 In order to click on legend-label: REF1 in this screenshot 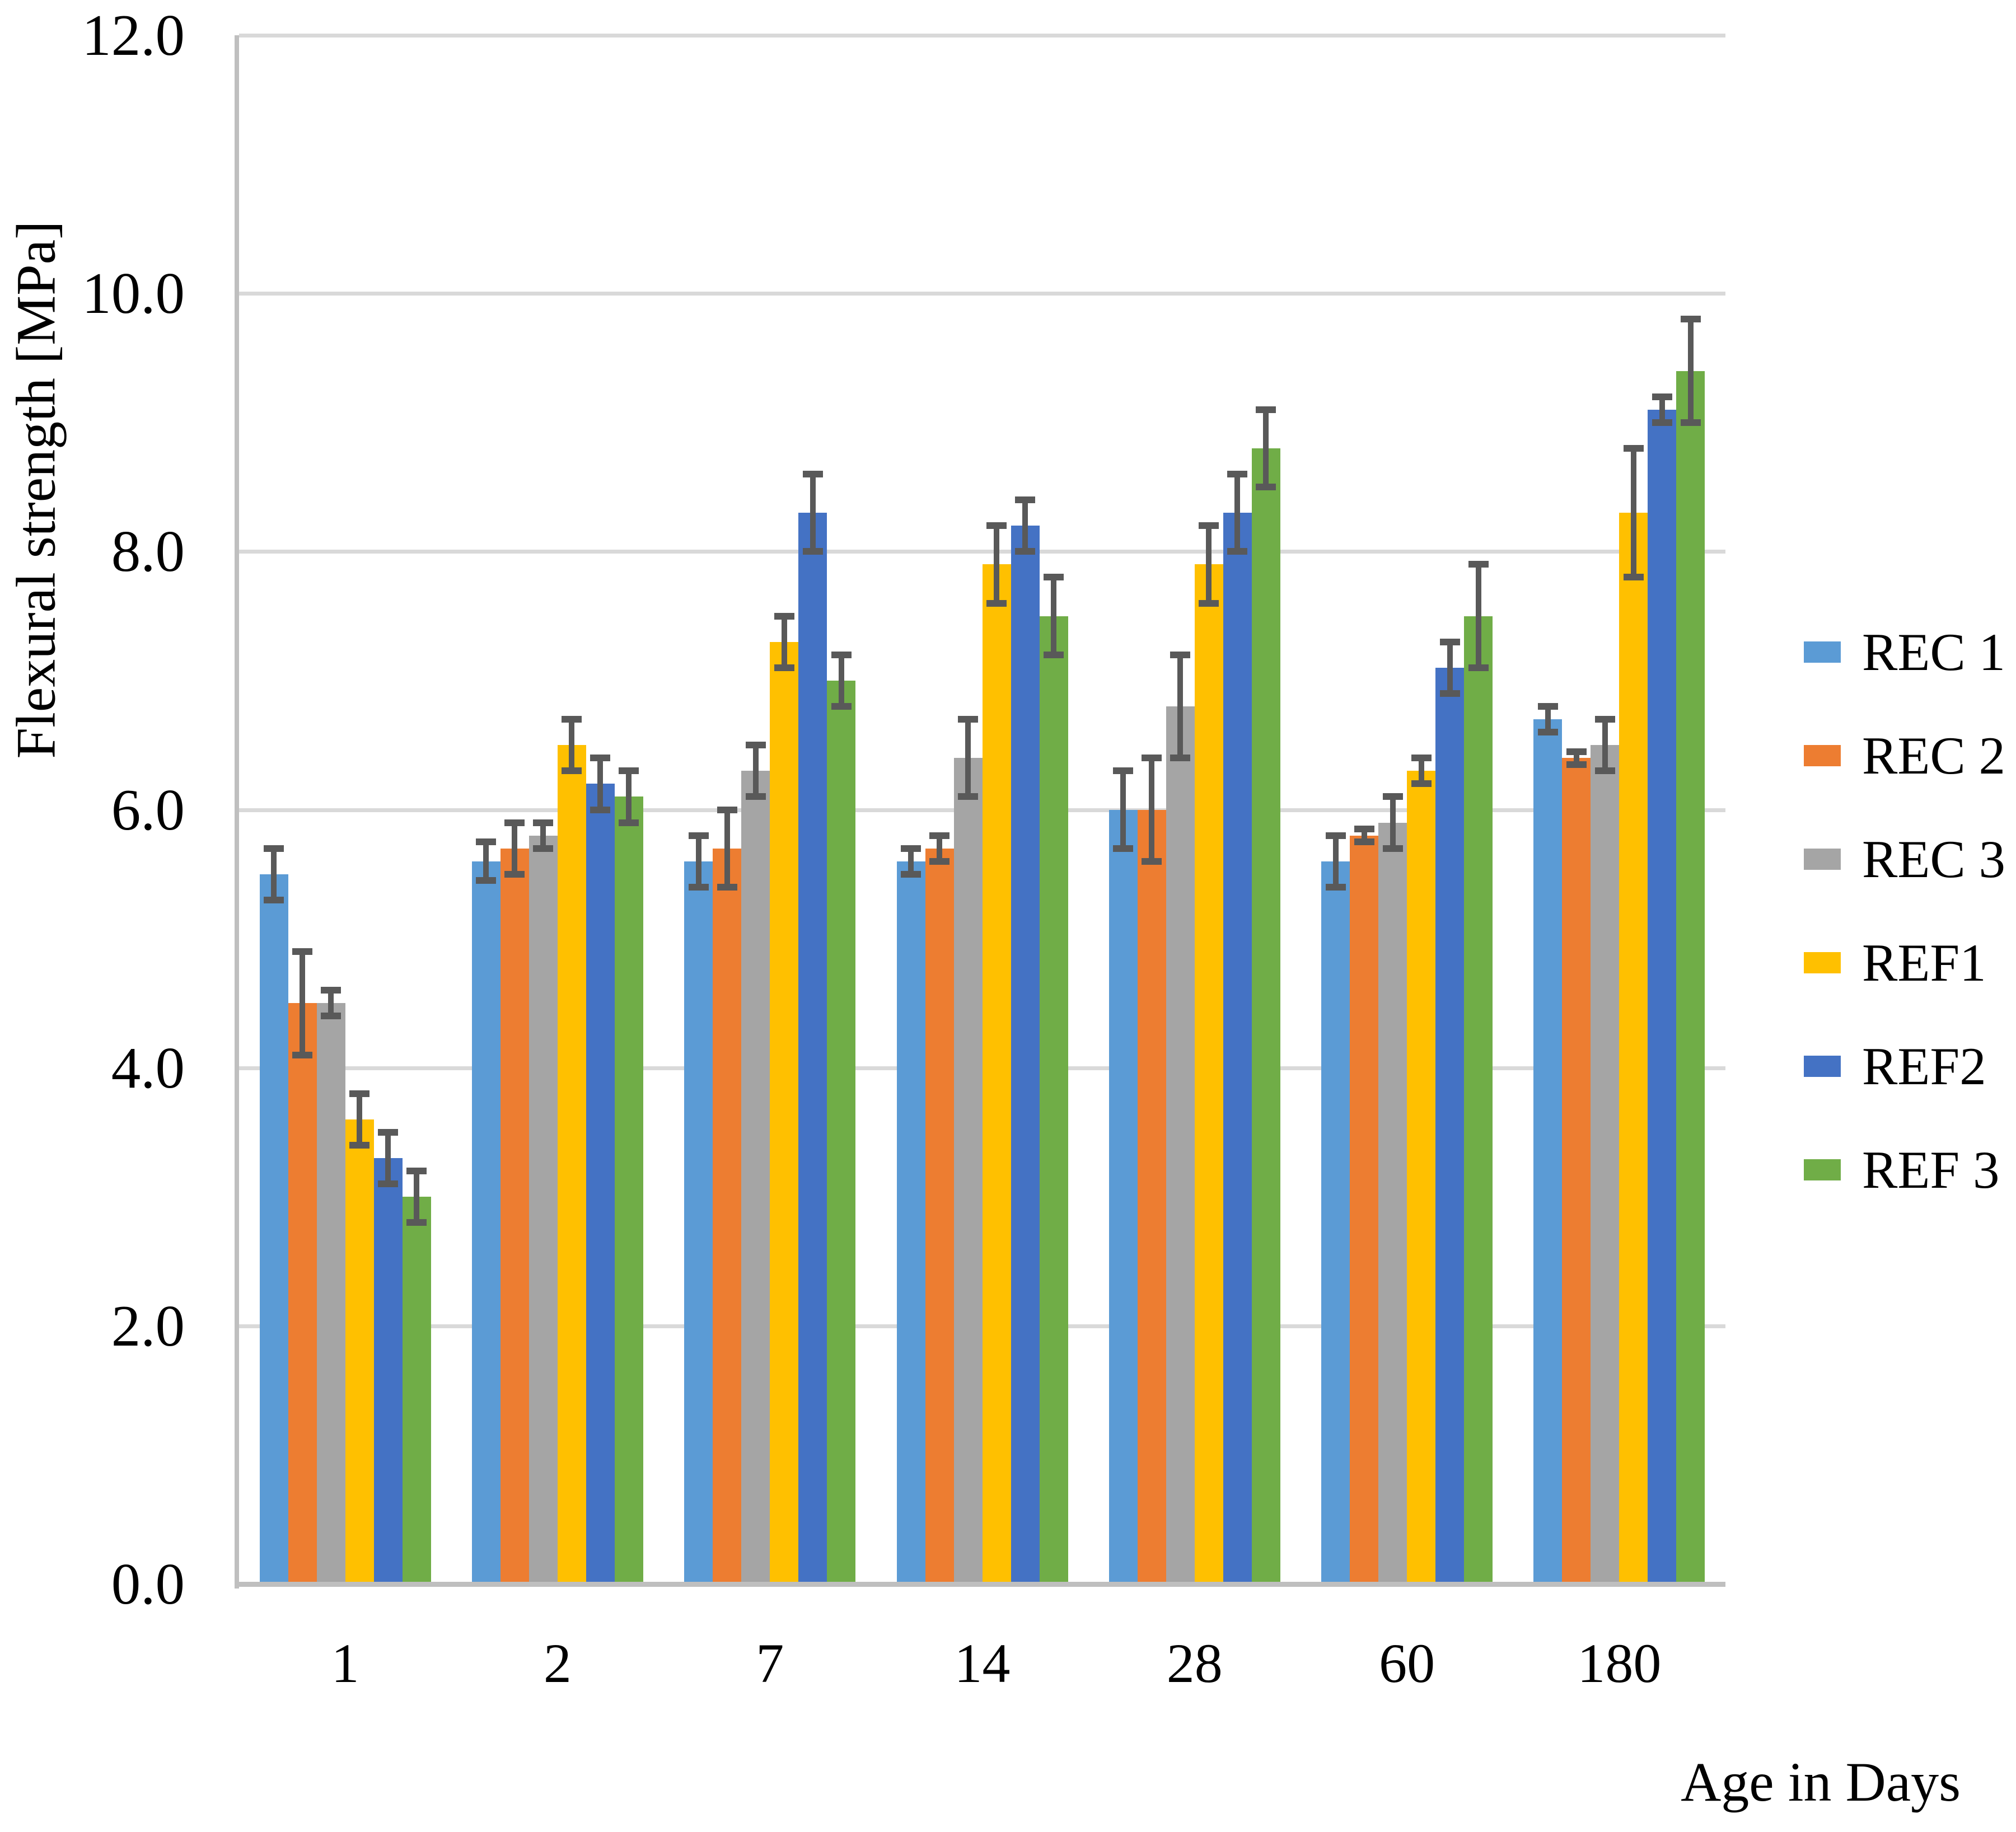, I will do `click(1924, 962)`.